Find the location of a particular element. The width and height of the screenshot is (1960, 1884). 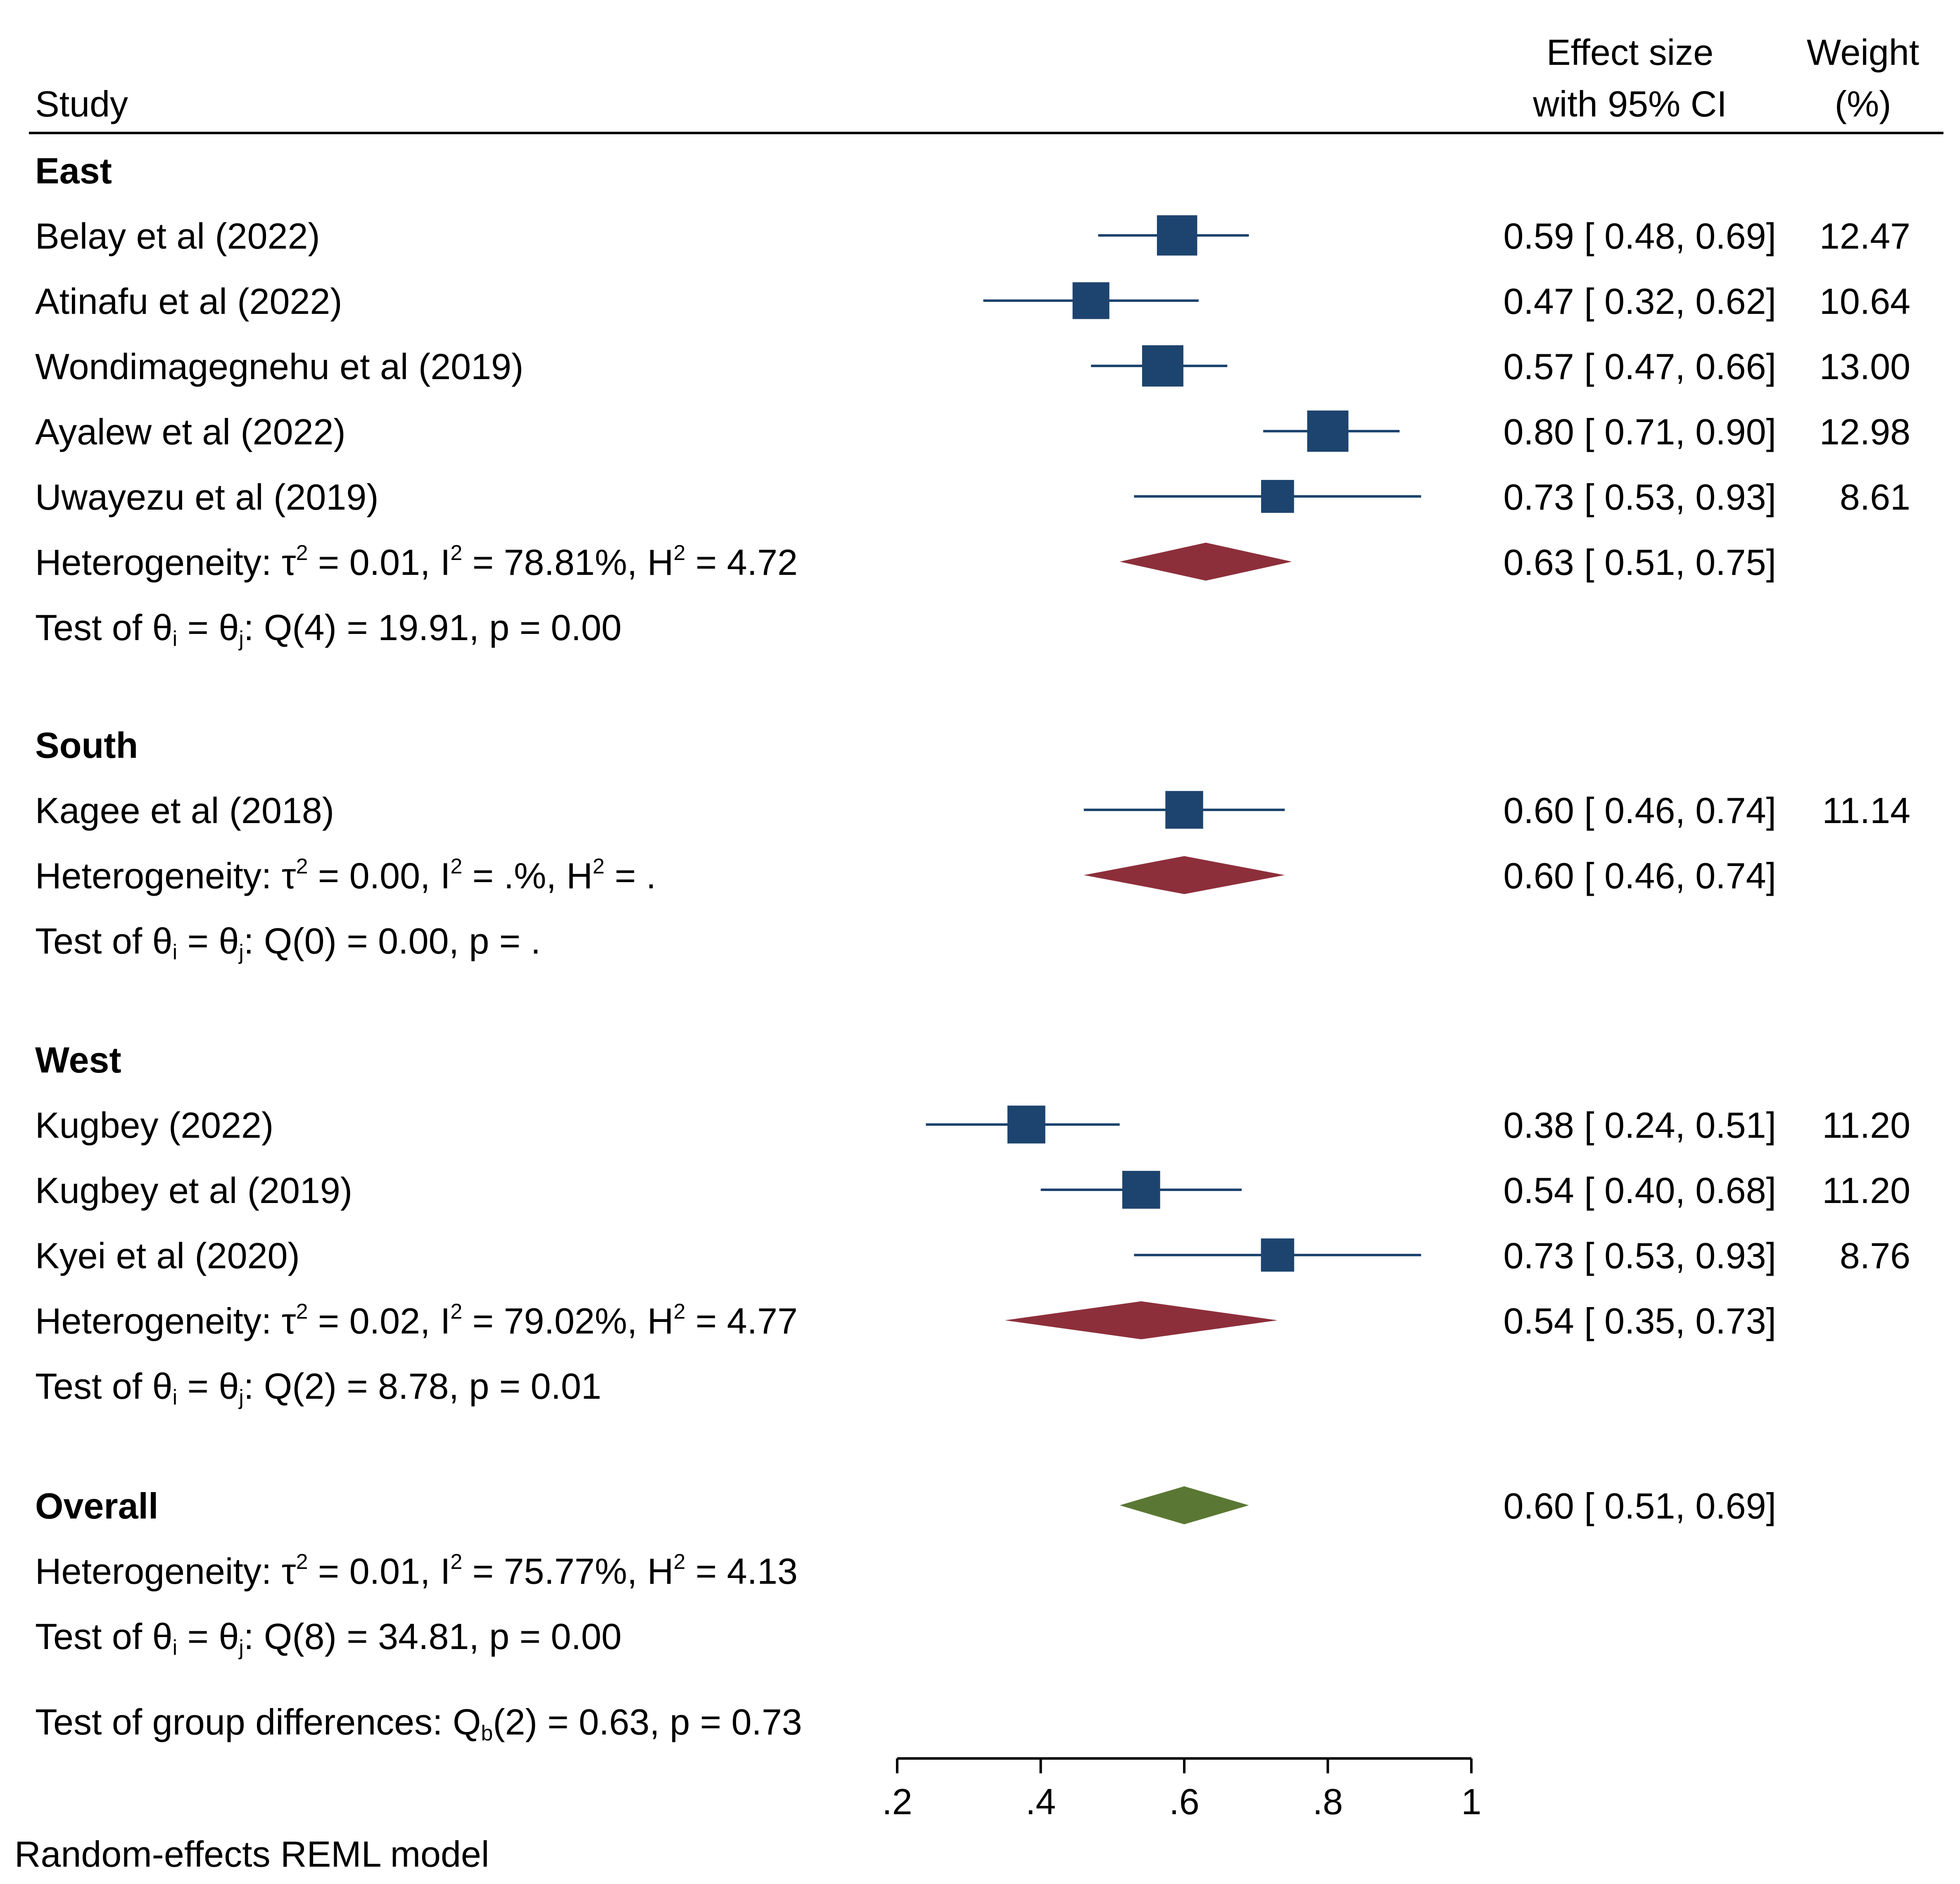

het-h2-value: = 4.77 is located at coordinates (741, 1320).